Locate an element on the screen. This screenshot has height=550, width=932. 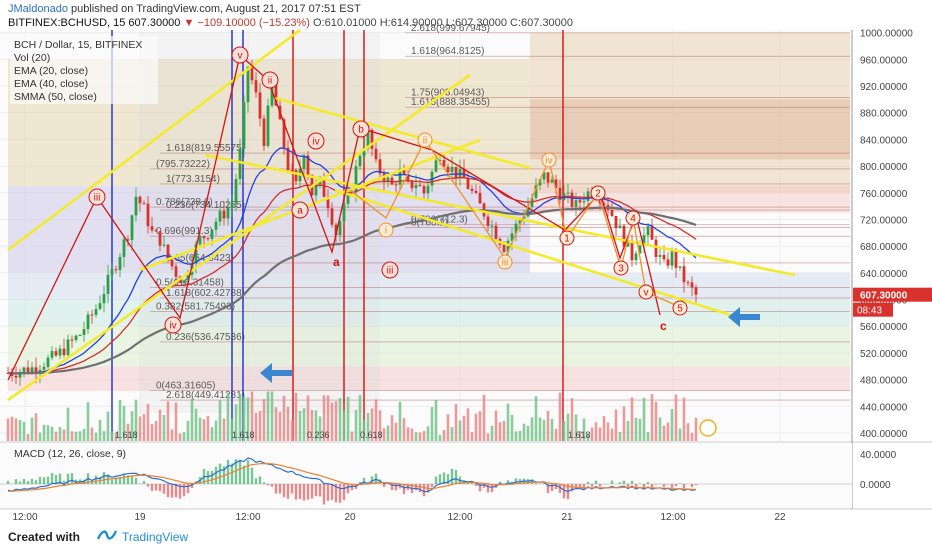
fib-label: 1.618(964.8125) is located at coordinates (447, 51).